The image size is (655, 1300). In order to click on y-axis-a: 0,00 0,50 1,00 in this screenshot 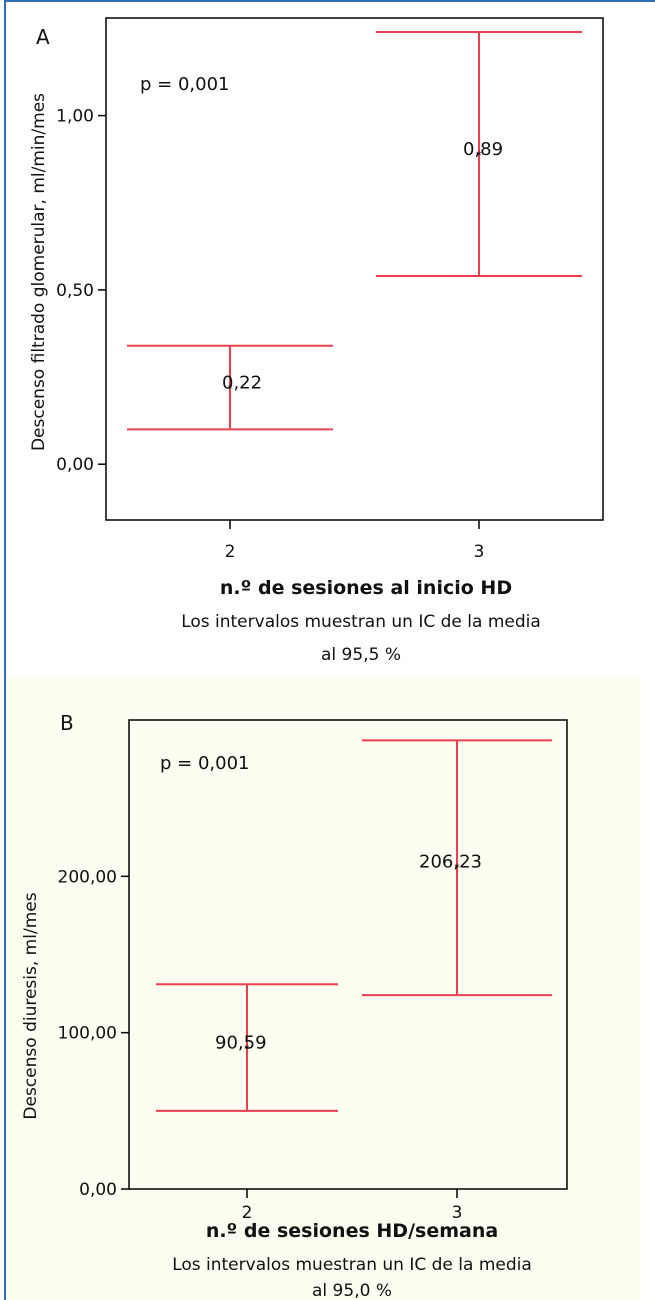, I will do `click(81, 291)`.